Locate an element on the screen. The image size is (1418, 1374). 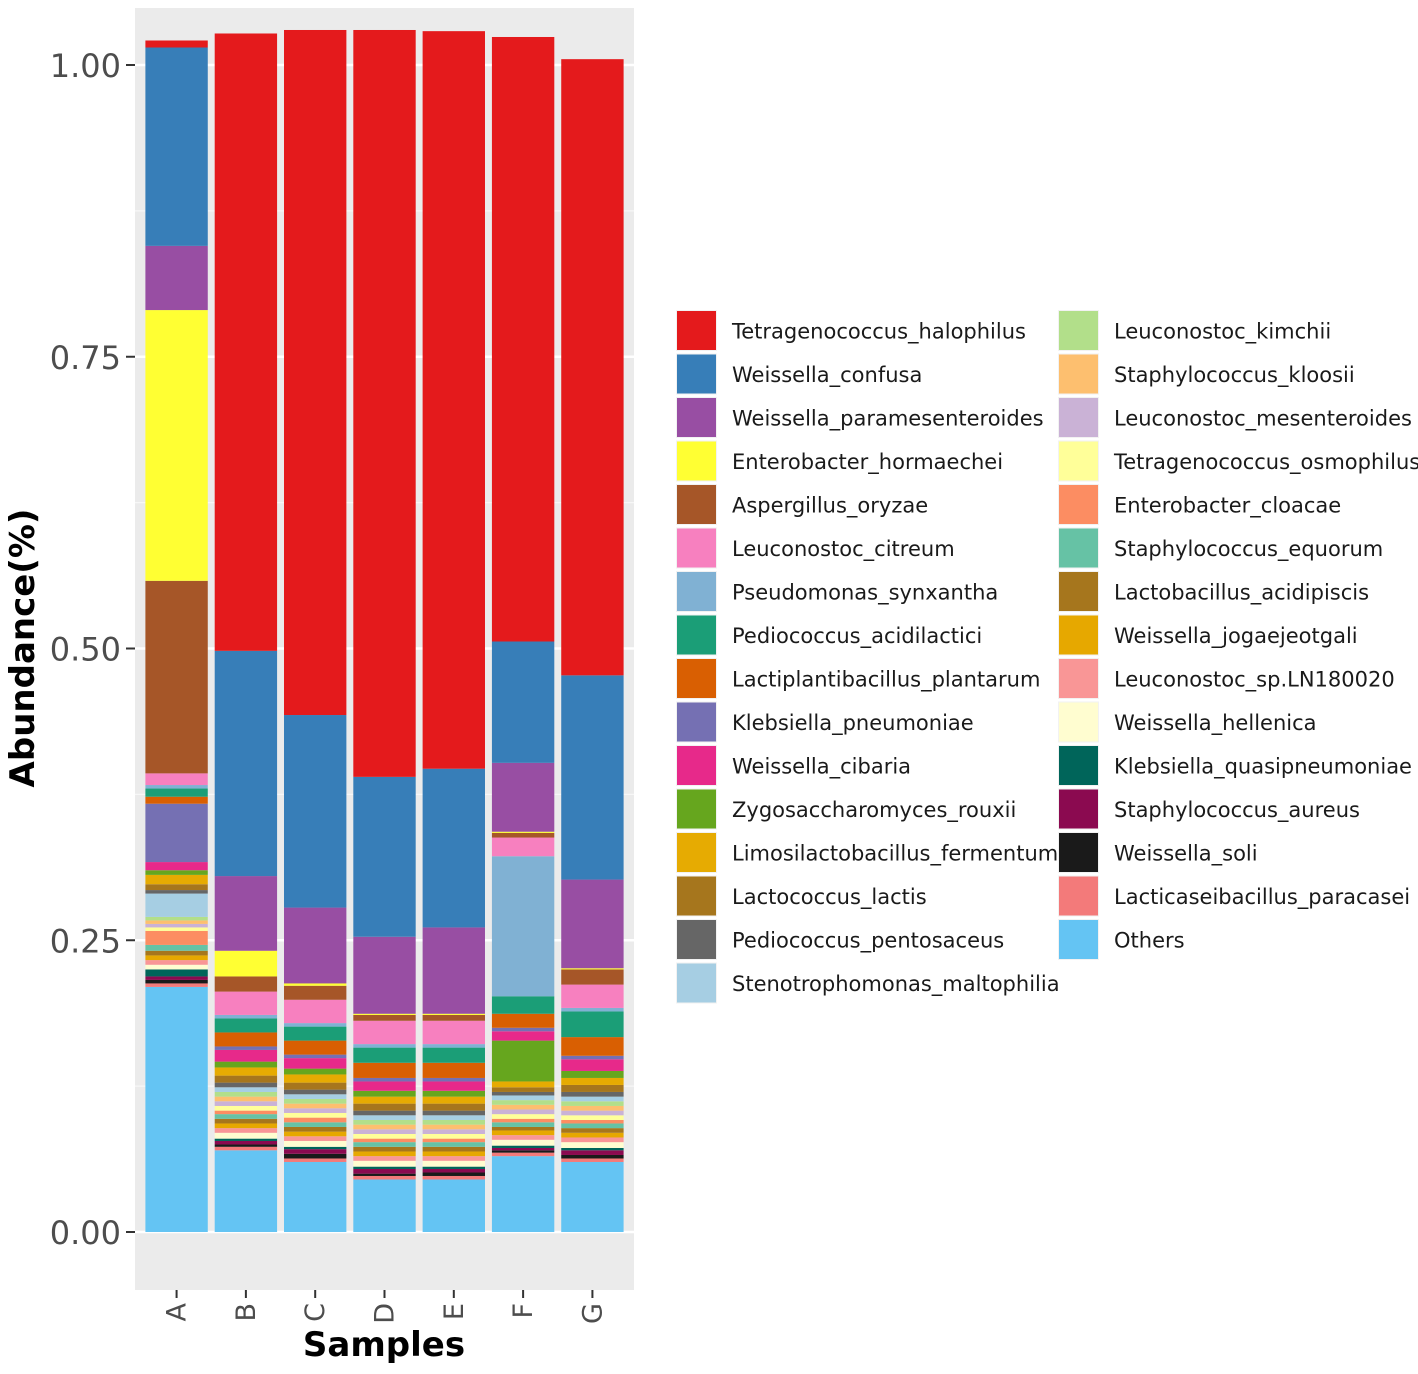
x-tick-label: F is located at coordinates (523, 1311).